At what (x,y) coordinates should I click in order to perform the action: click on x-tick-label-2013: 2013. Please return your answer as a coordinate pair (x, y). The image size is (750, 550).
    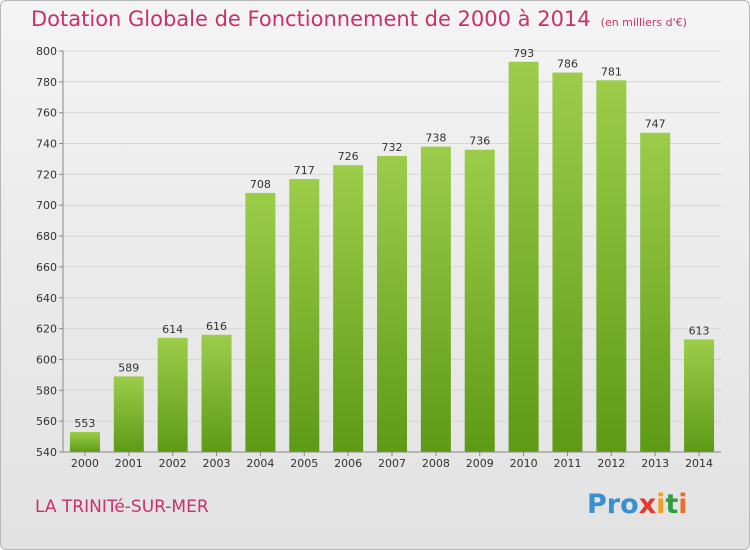
    Looking at the image, I should click on (655, 463).